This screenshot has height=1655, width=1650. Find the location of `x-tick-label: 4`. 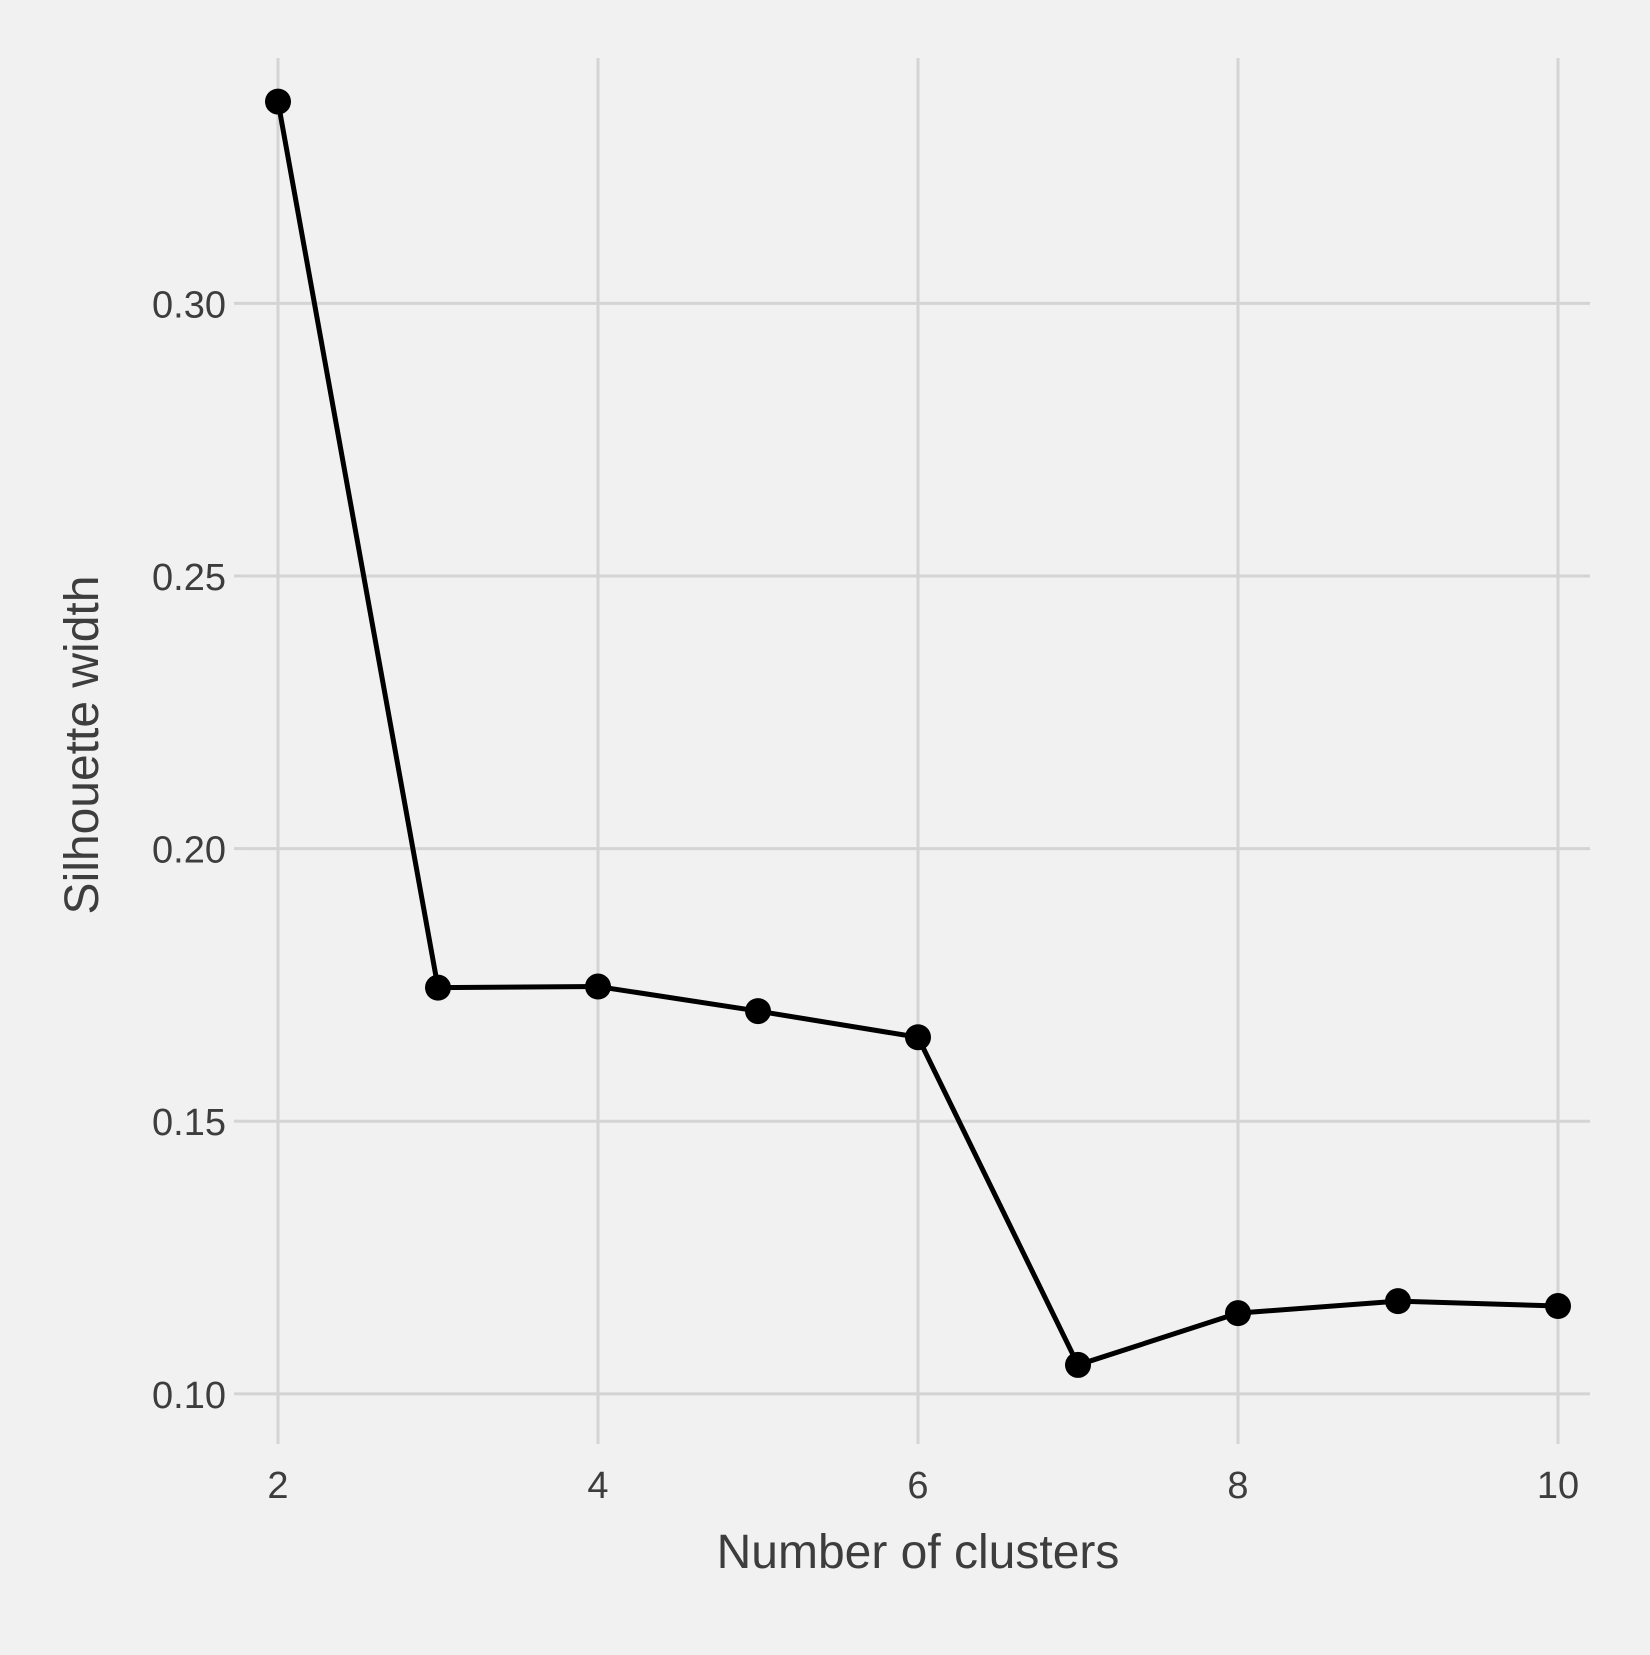

x-tick-label: 4 is located at coordinates (597, 1486).